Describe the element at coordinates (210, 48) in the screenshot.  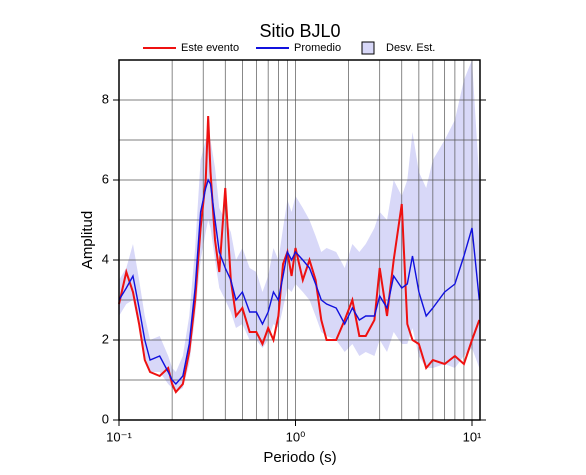
I see `legend-label: Este evento` at that location.